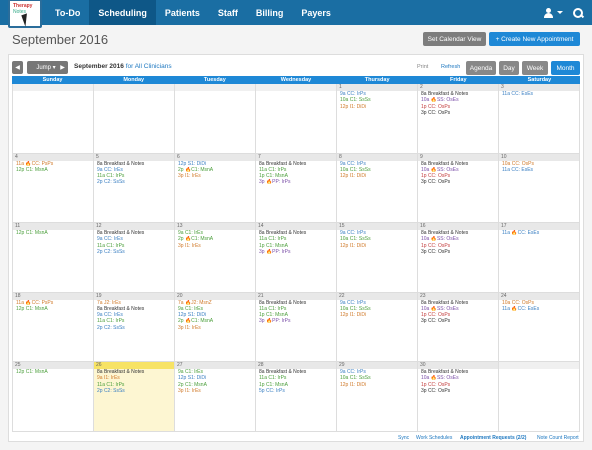 The height and width of the screenshot is (450, 592). What do you see at coordinates (53, 326) in the screenshot?
I see `calendar-day: 18 11a 🔥CC: PsPs 12p C1: MsnA` at bounding box center [53, 326].